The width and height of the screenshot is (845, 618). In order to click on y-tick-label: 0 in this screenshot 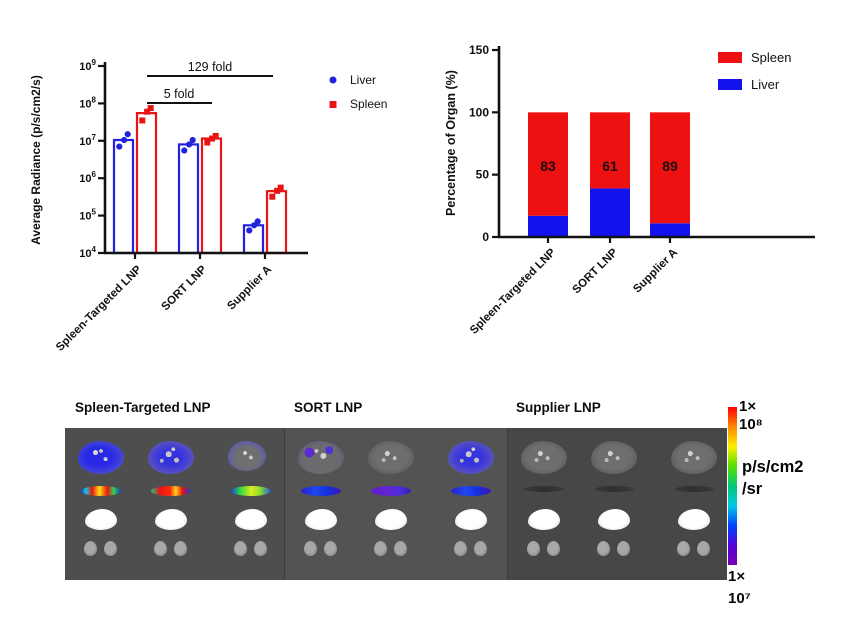, I will do `click(485, 237)`.